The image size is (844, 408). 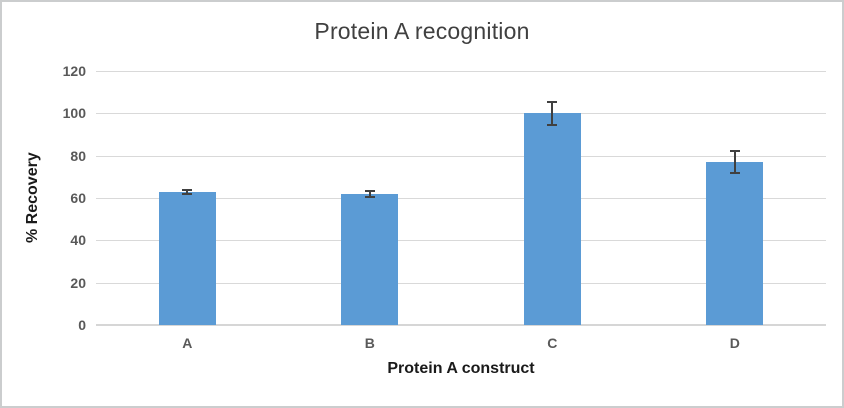 I want to click on y-tick-label: 40, so click(x=78, y=240).